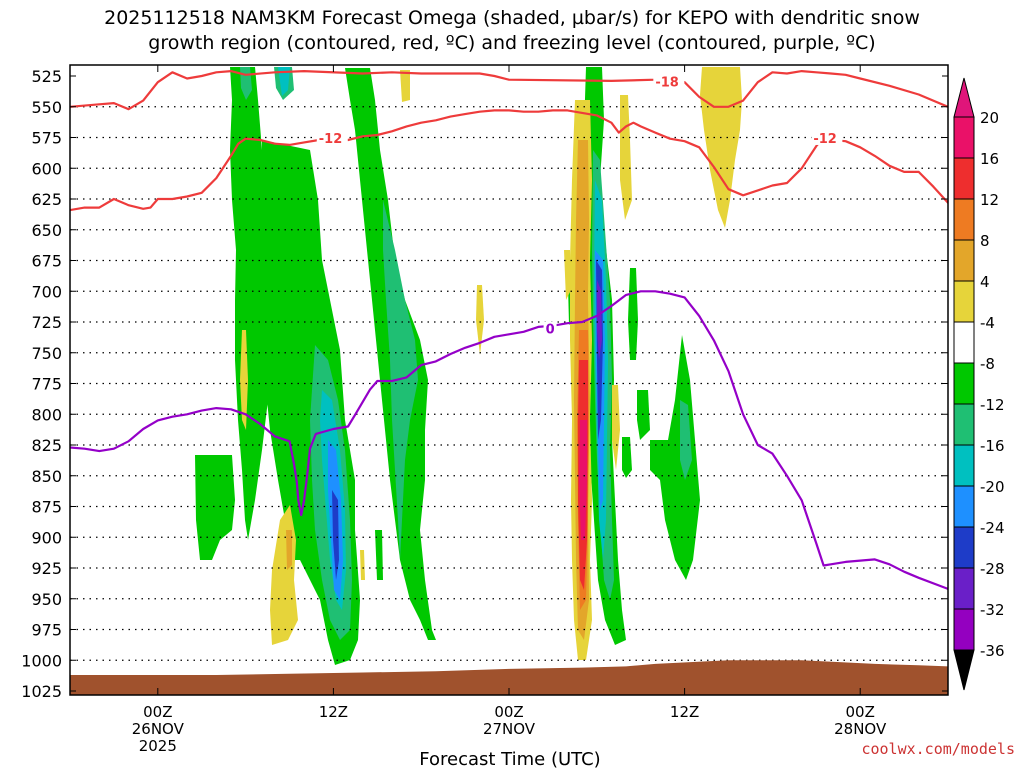 This screenshot has width=1024, height=768. What do you see at coordinates (46, 537) in the screenshot?
I see `y-tick-label: 900` at bounding box center [46, 537].